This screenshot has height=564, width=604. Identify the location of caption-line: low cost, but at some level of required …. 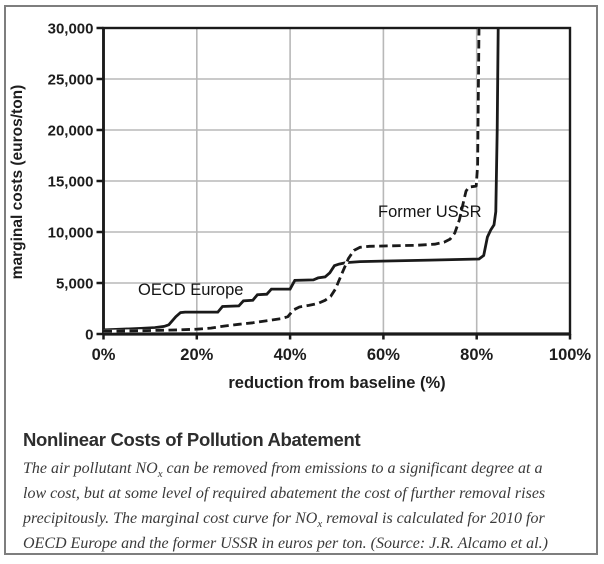
(284, 493).